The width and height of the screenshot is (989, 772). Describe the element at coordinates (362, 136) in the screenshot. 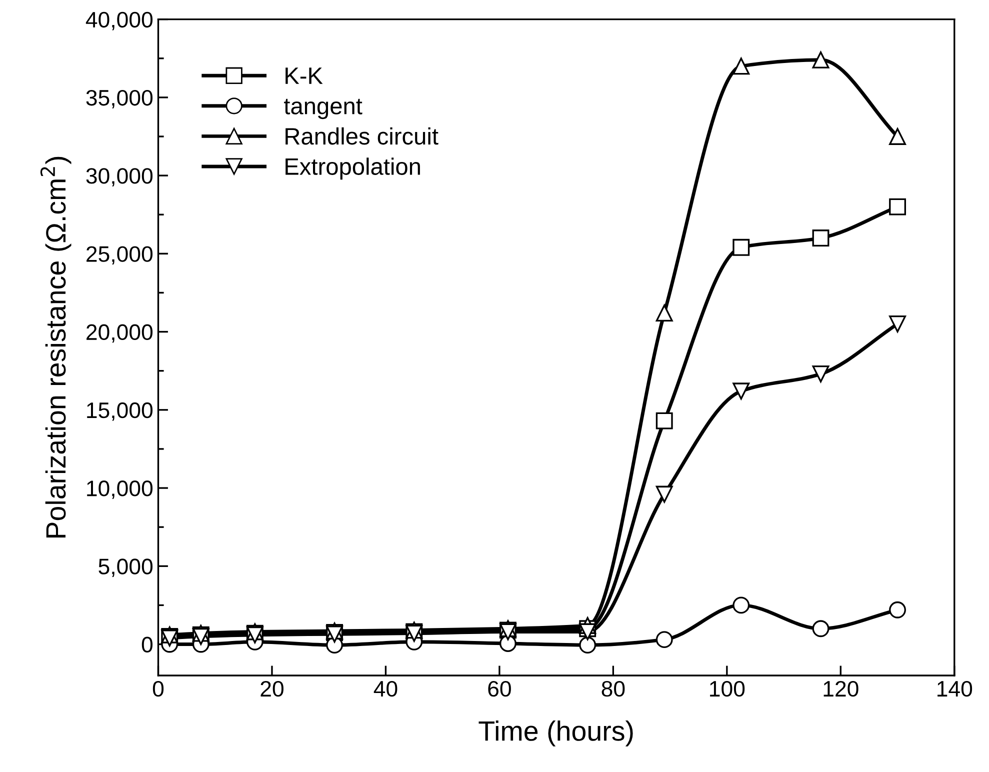

I see `legend-label: Randles circuit` at that location.